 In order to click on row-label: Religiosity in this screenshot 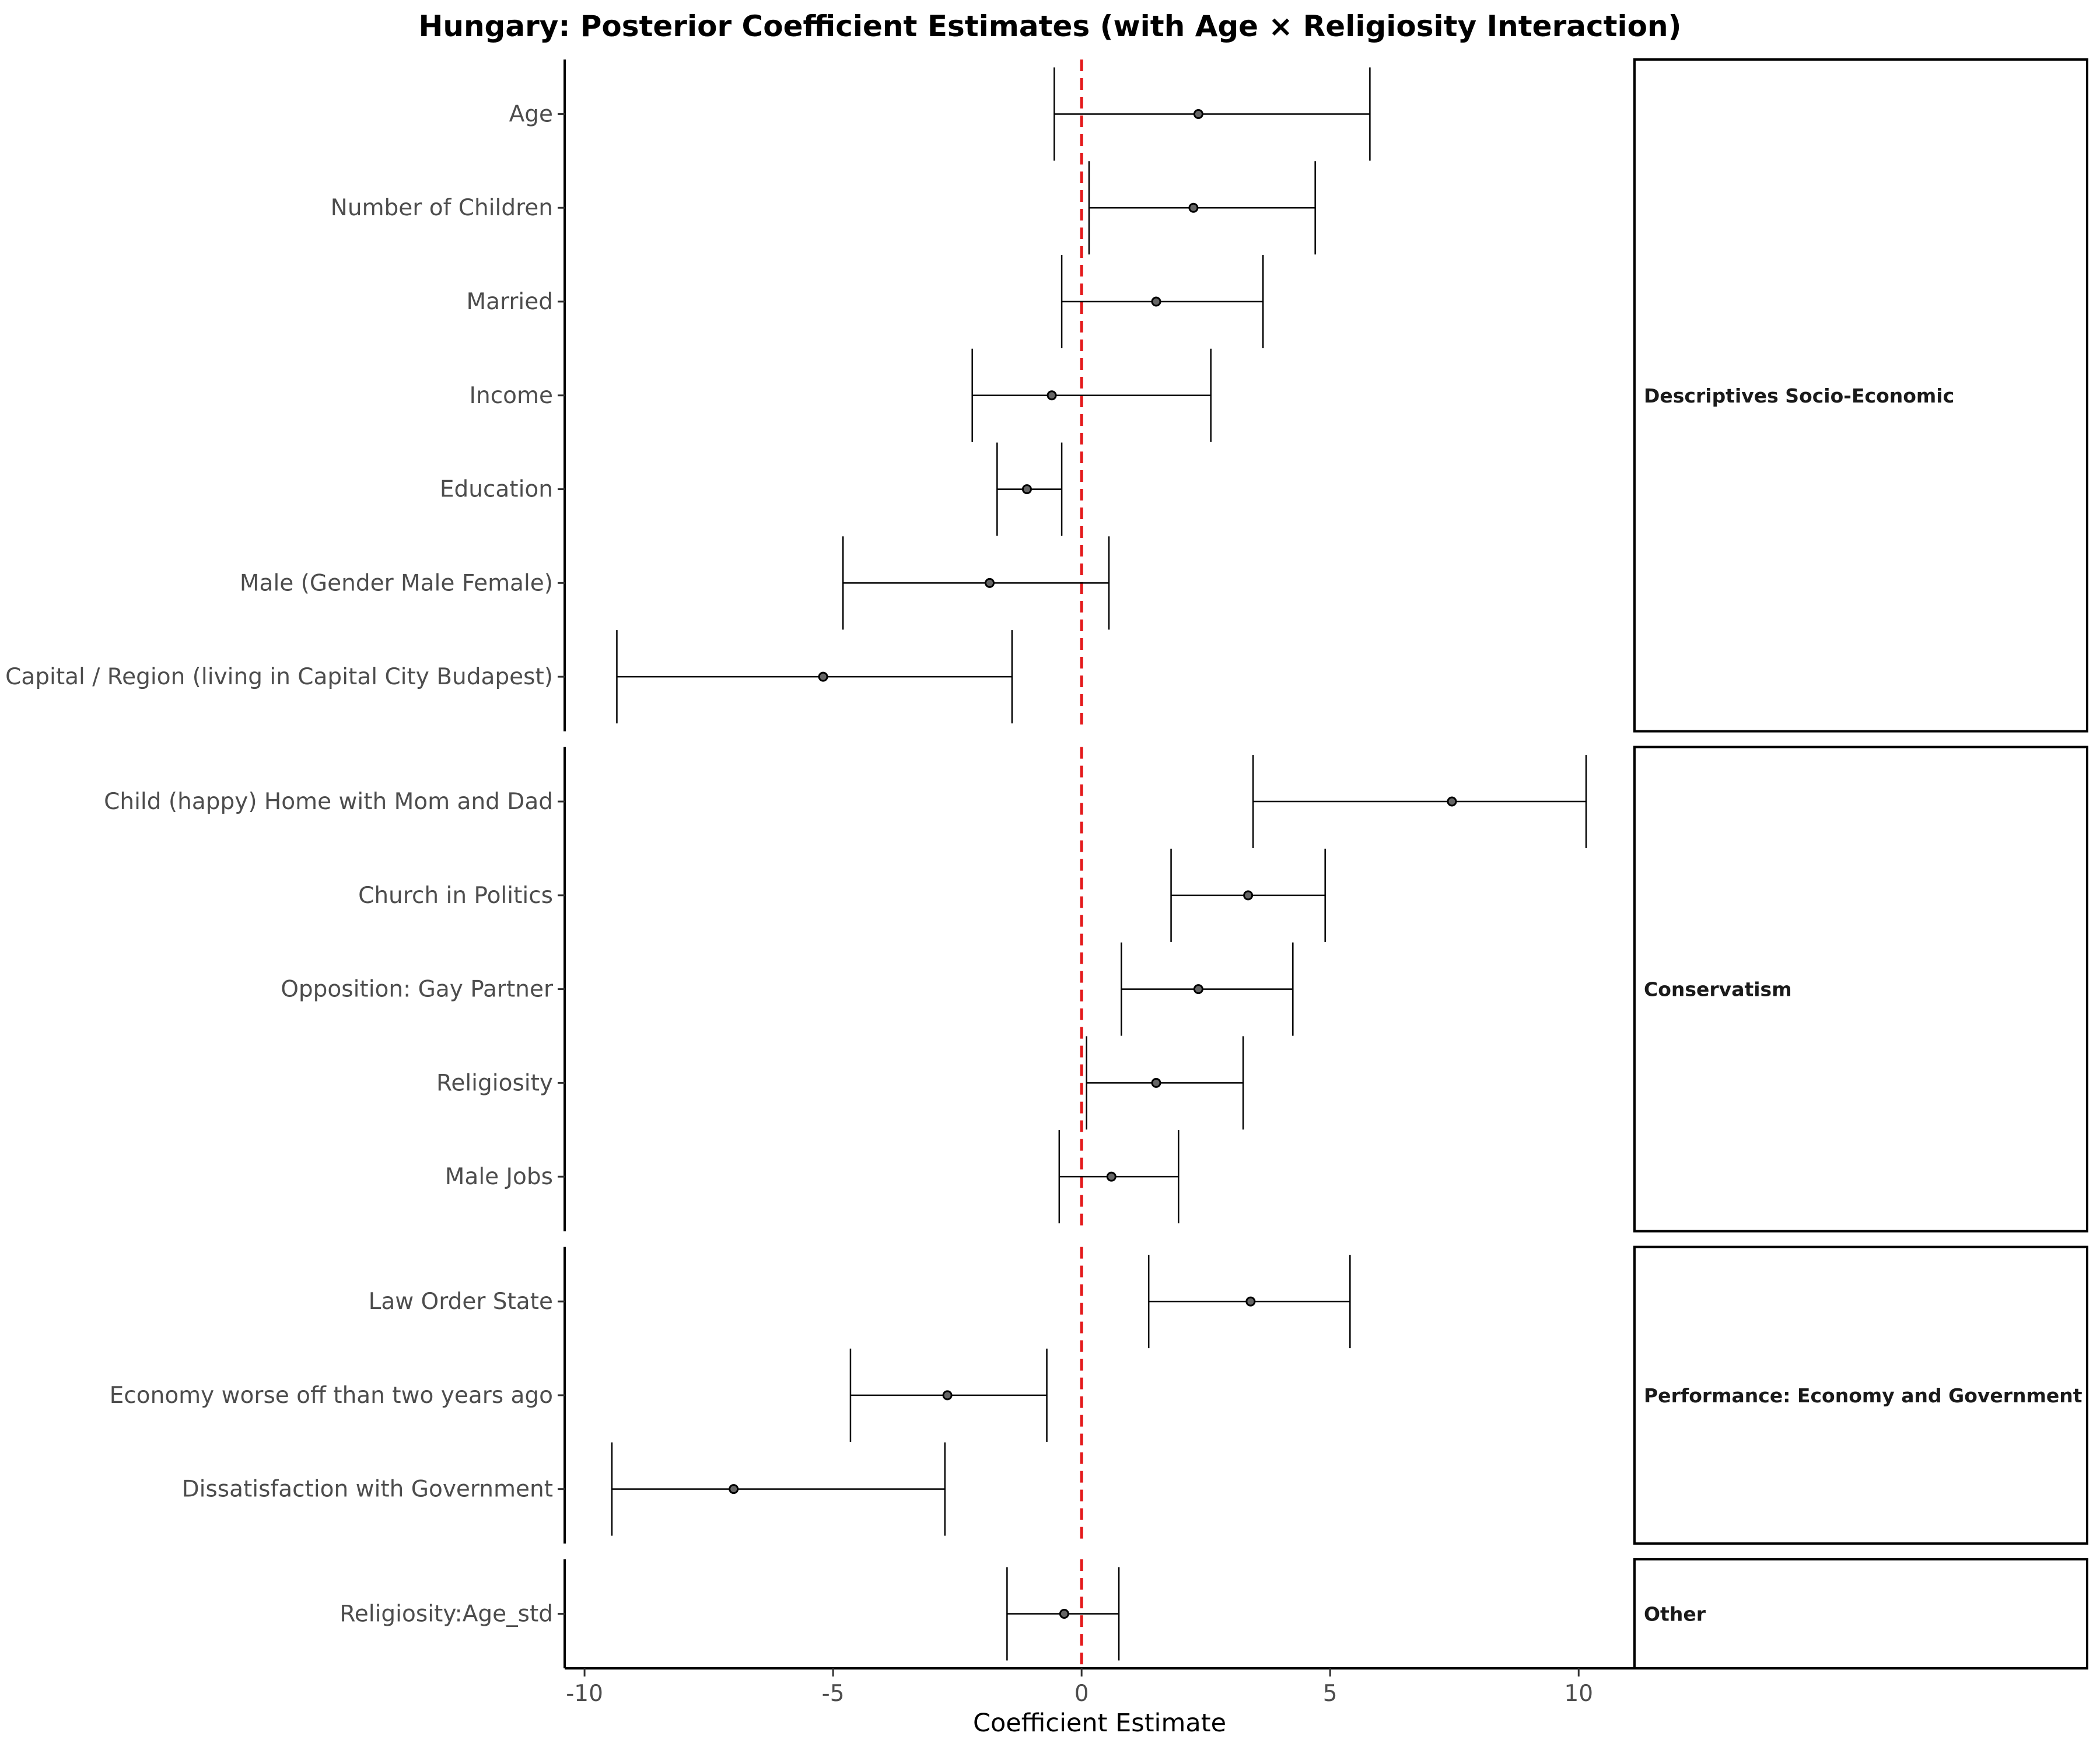, I will do `click(494, 1083)`.